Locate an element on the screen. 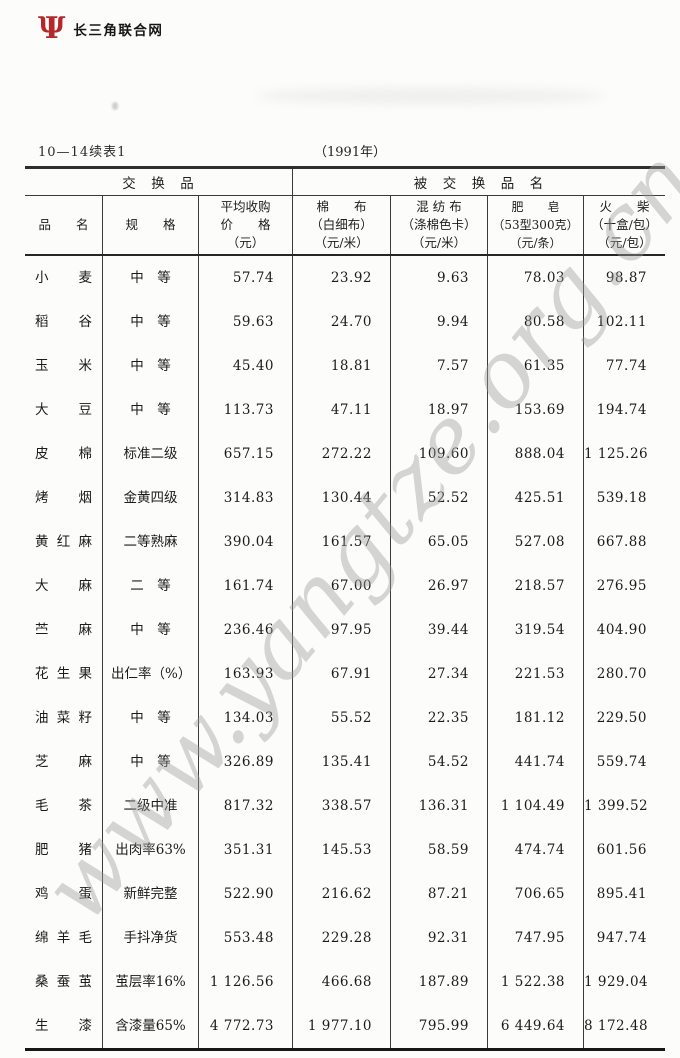 This screenshot has height=1058, width=680. product-name-cell: 花 生 果 is located at coordinates (63, 674).